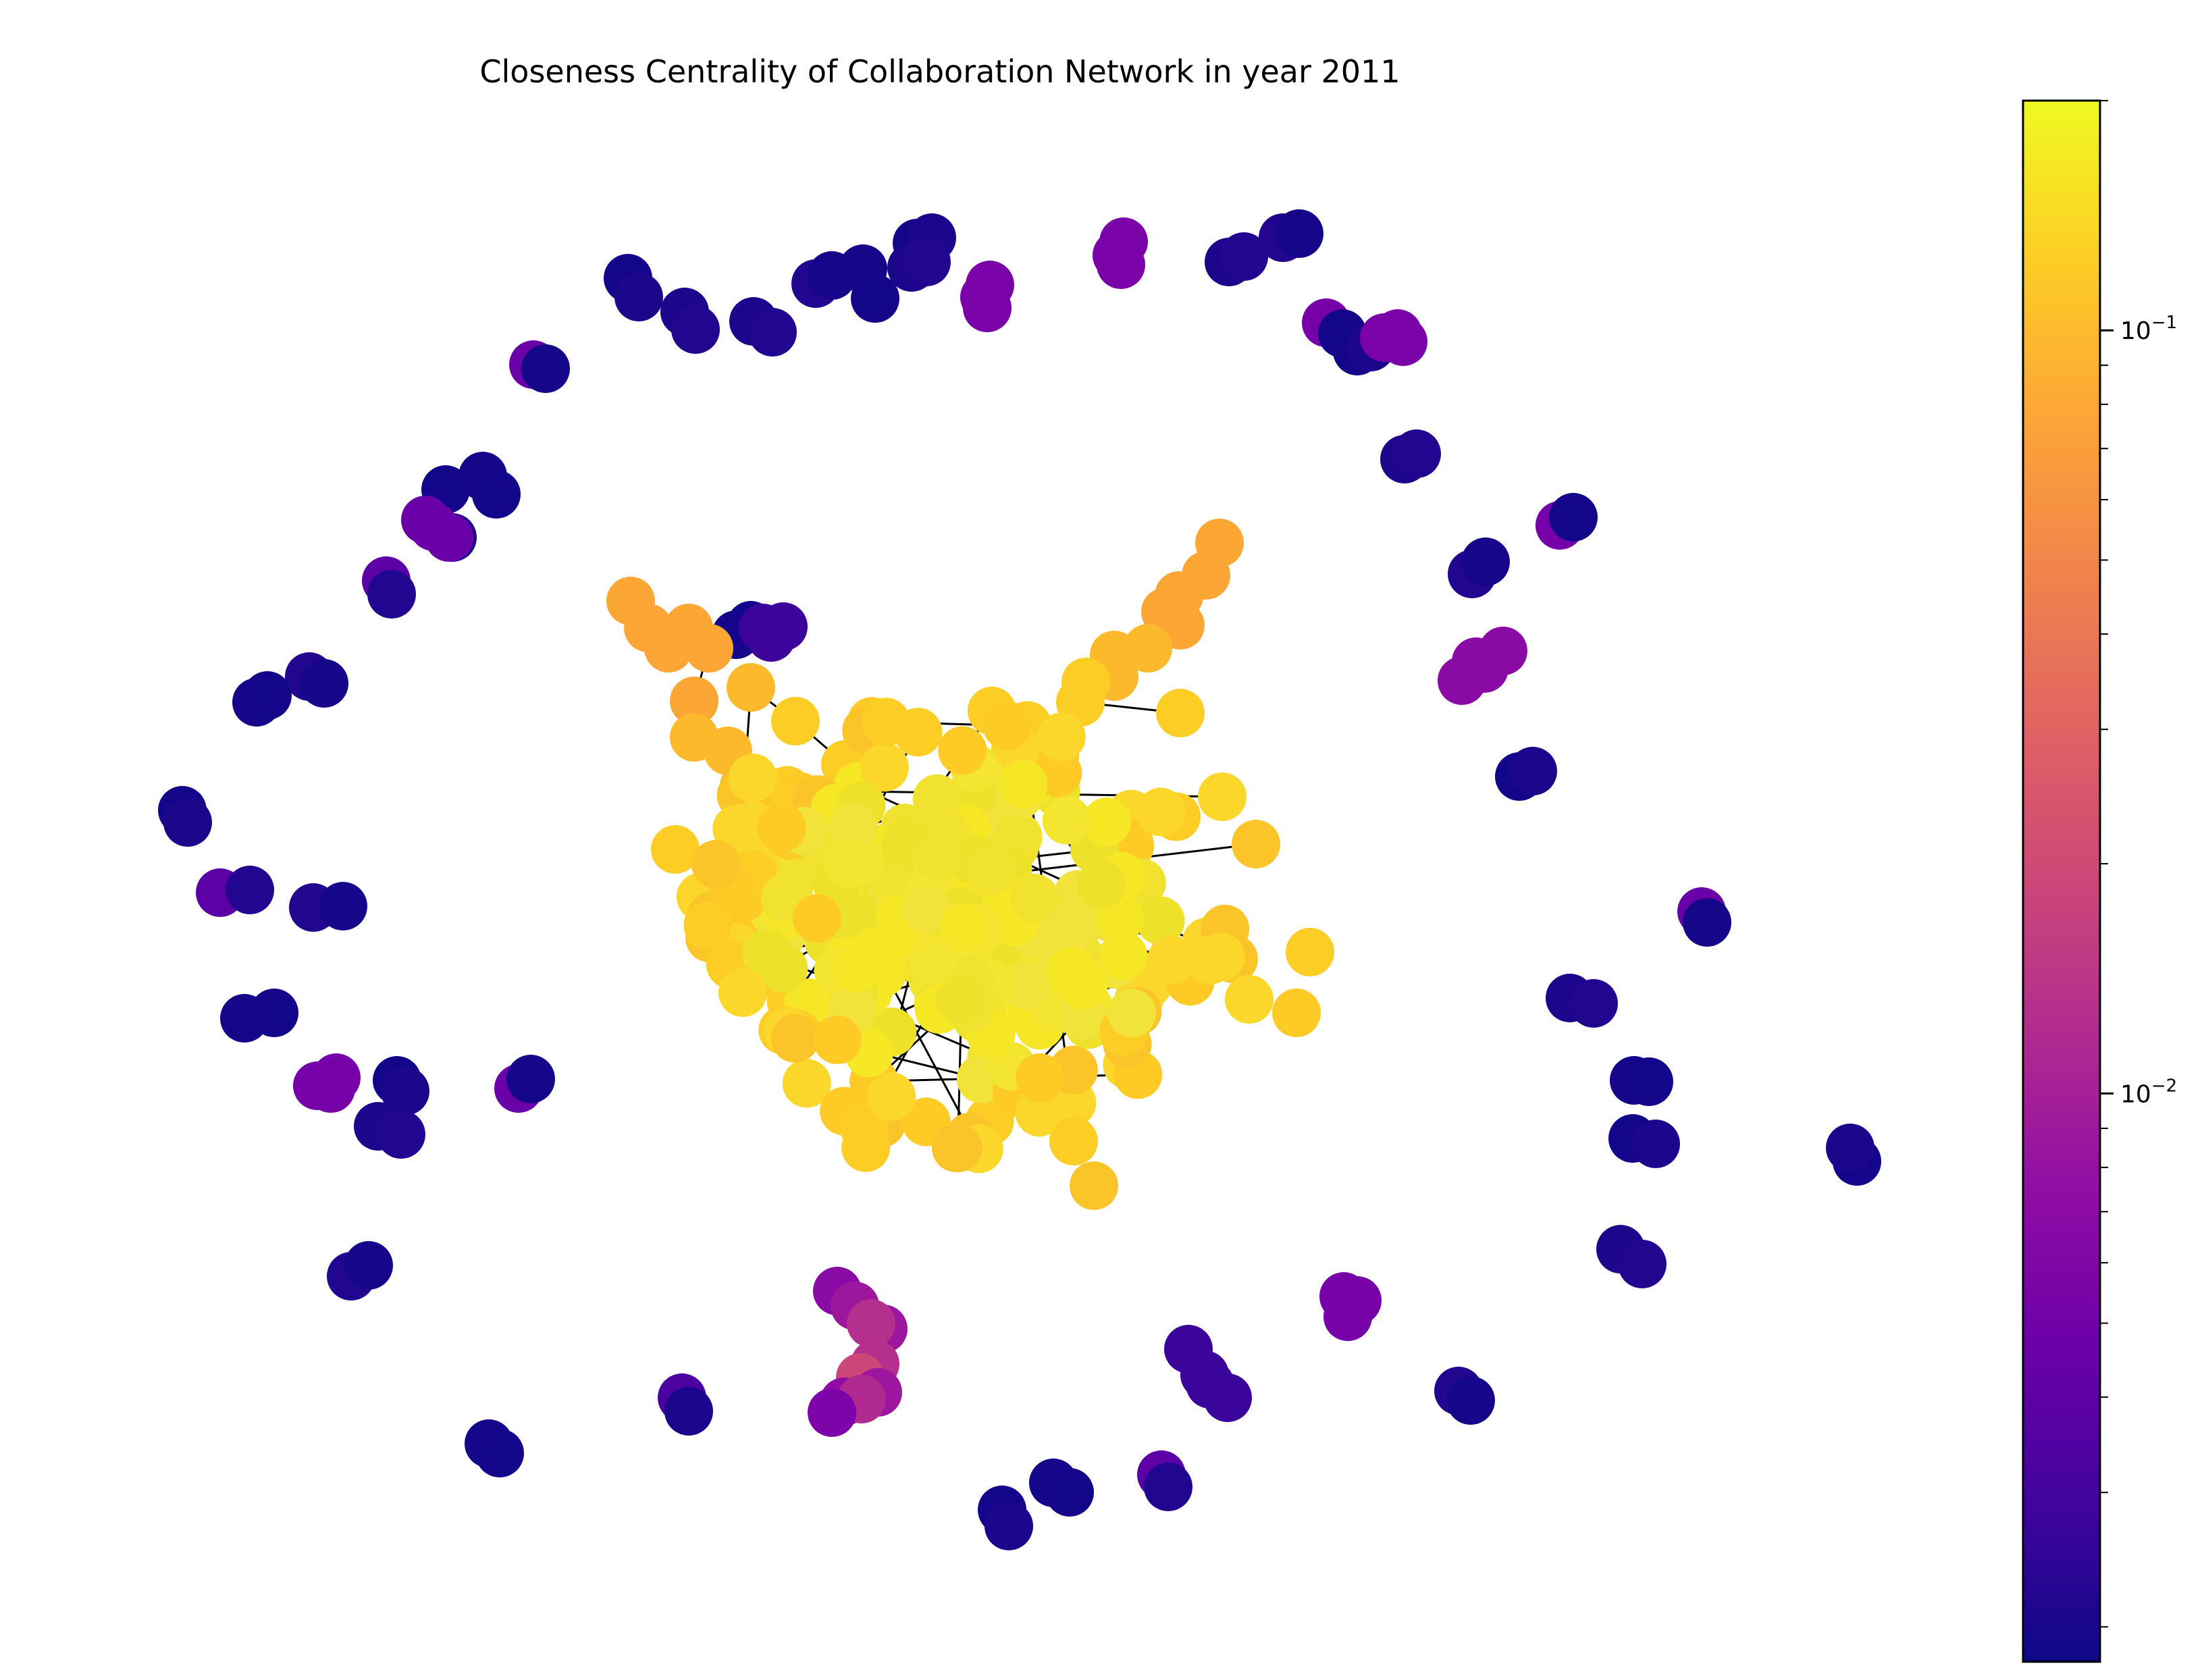 The width and height of the screenshot is (2204, 1680). I want to click on colorbar-tick-label: 10⁻², so click(2148, 1092).